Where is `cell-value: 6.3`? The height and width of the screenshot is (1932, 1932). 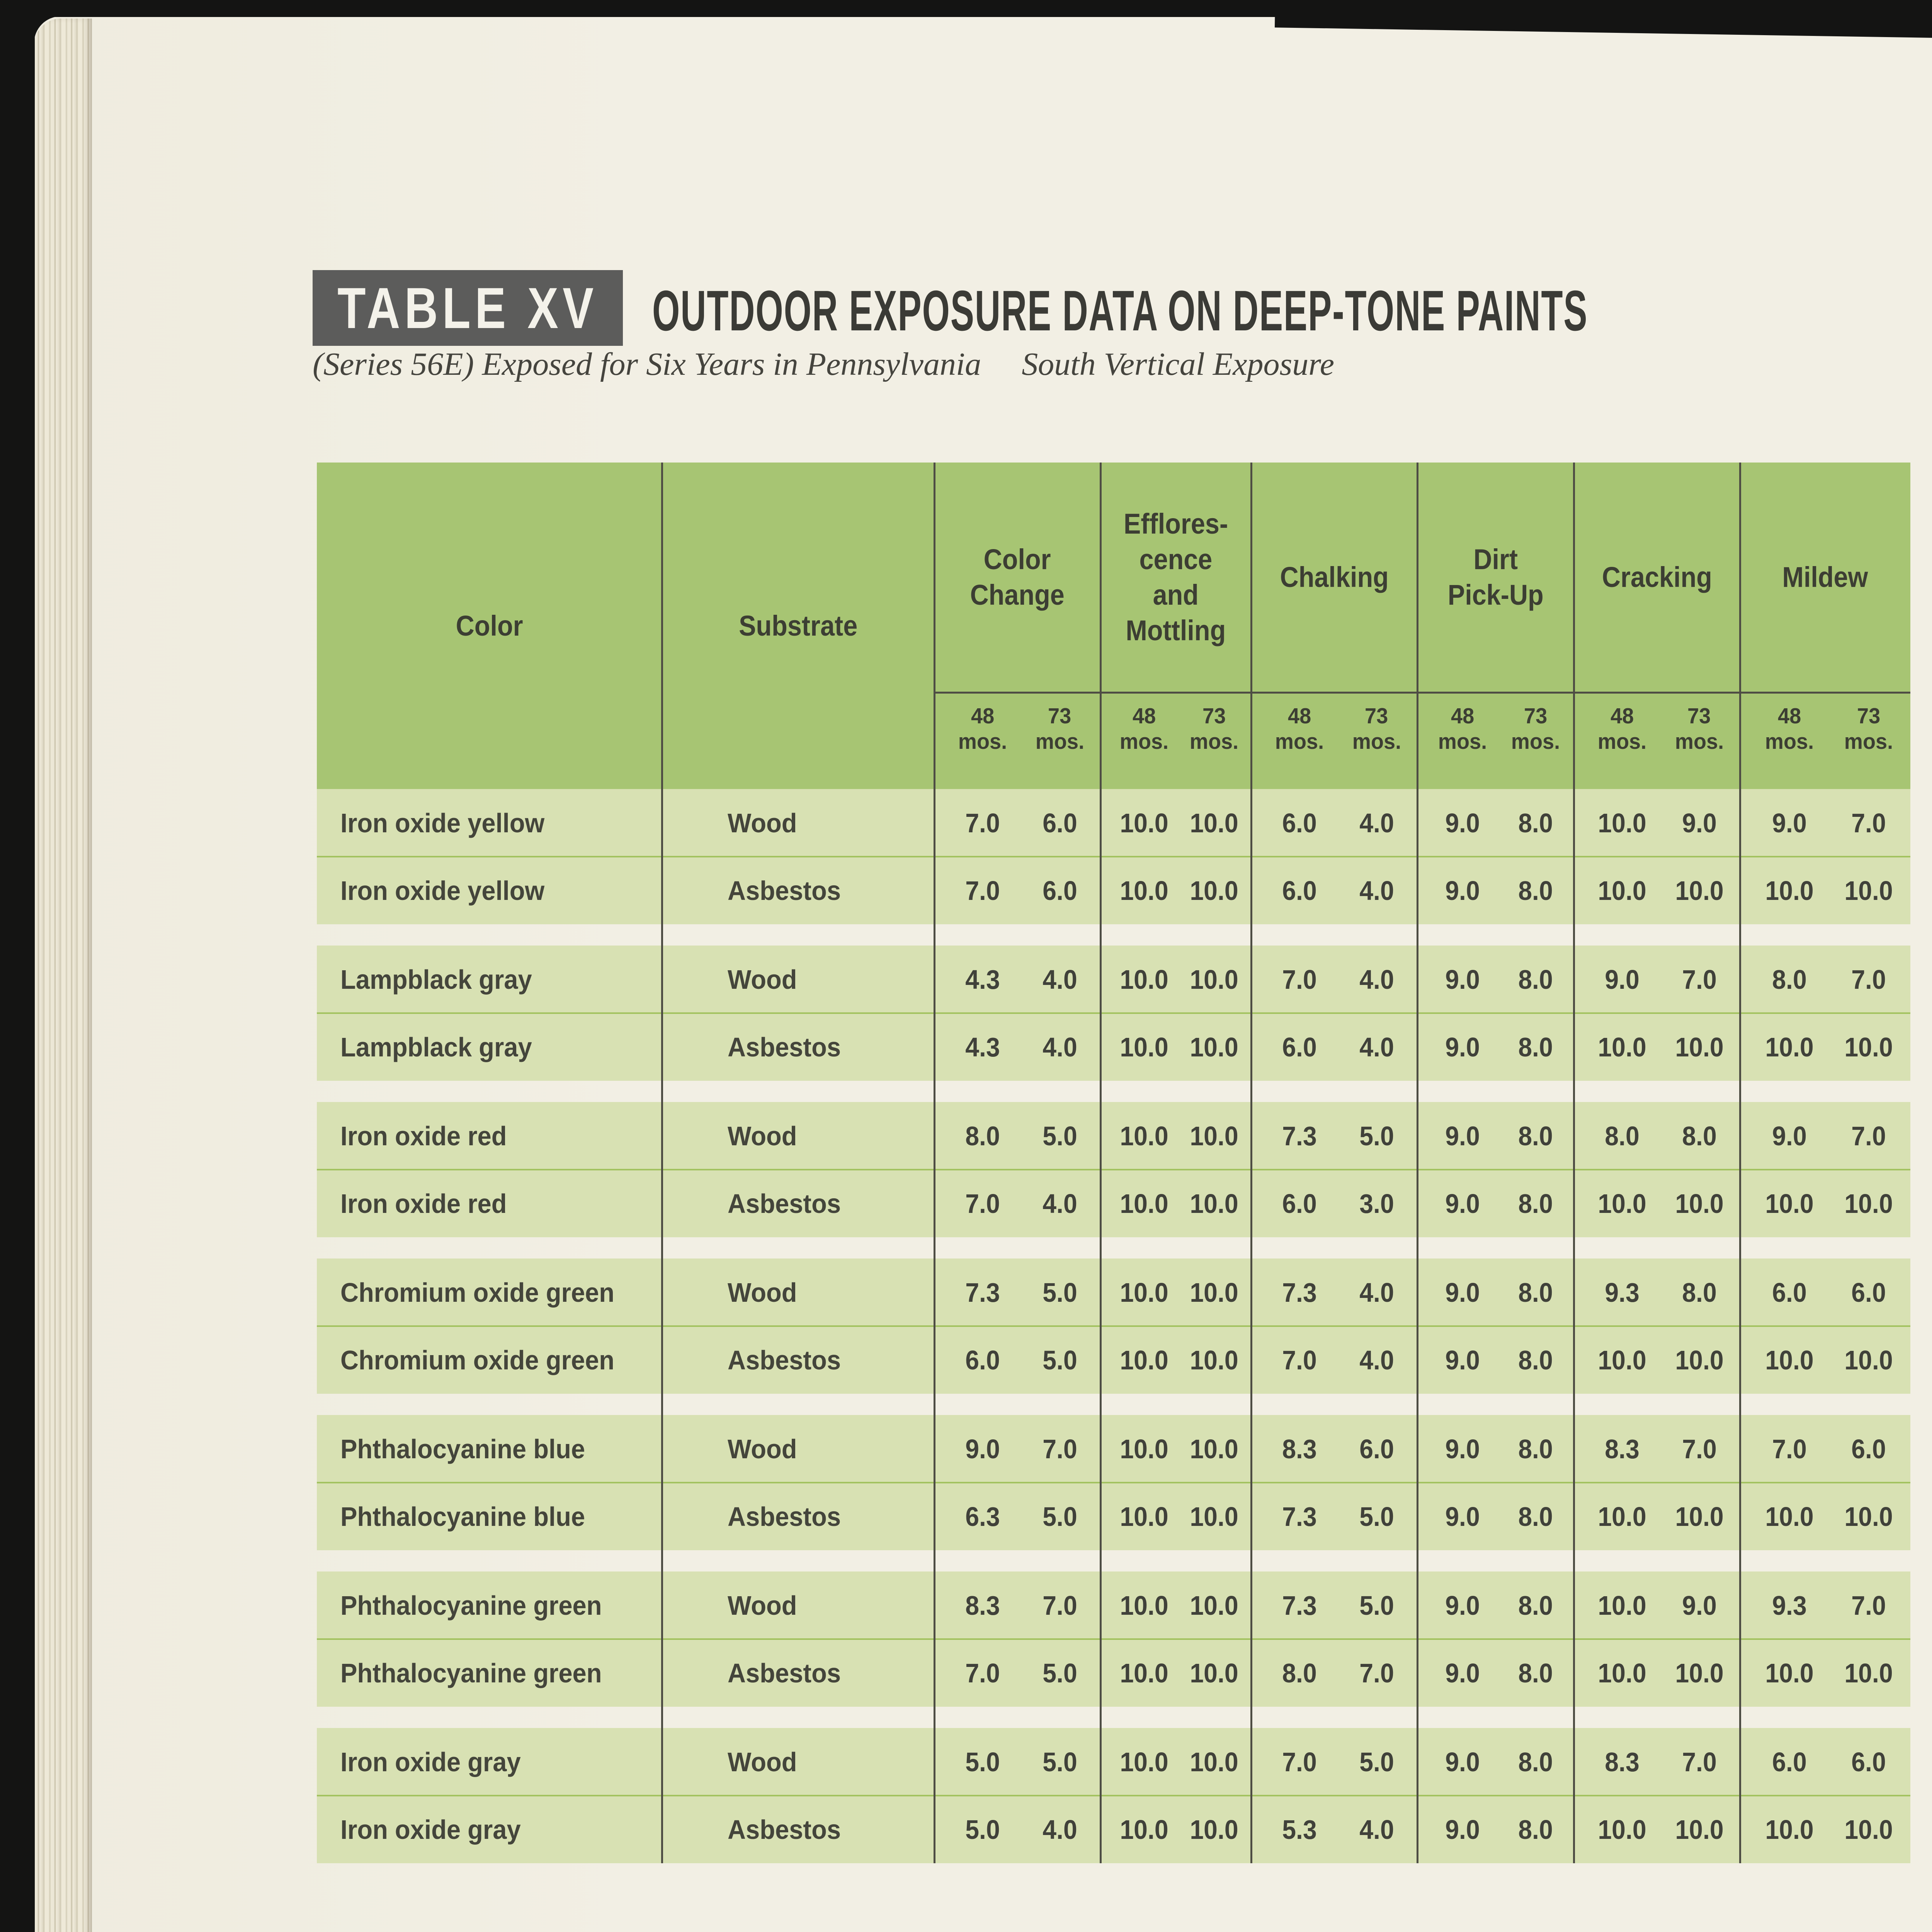 cell-value: 6.3 is located at coordinates (983, 1517).